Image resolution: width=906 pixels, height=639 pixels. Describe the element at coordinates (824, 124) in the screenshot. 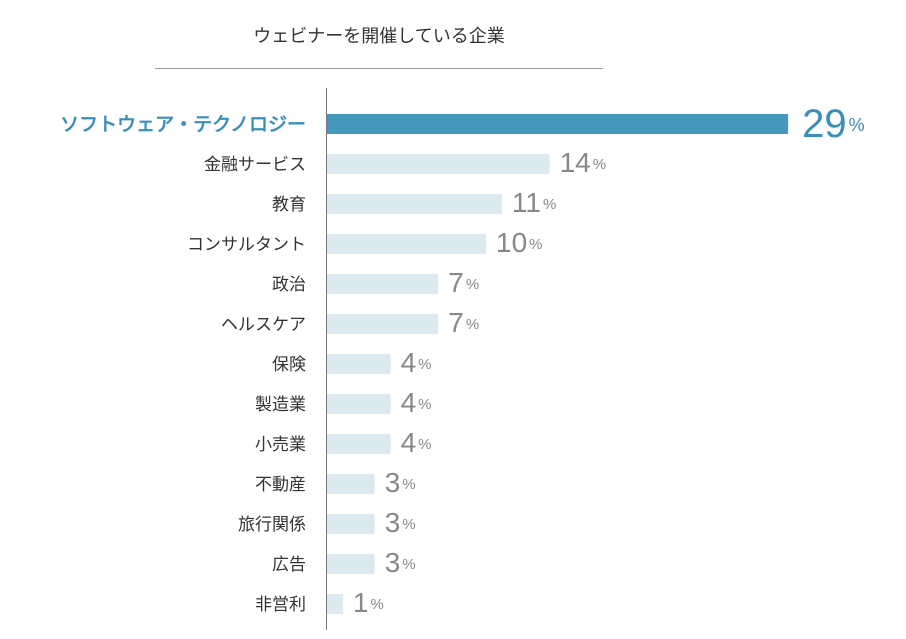

I see `value-number-0: 29` at that location.